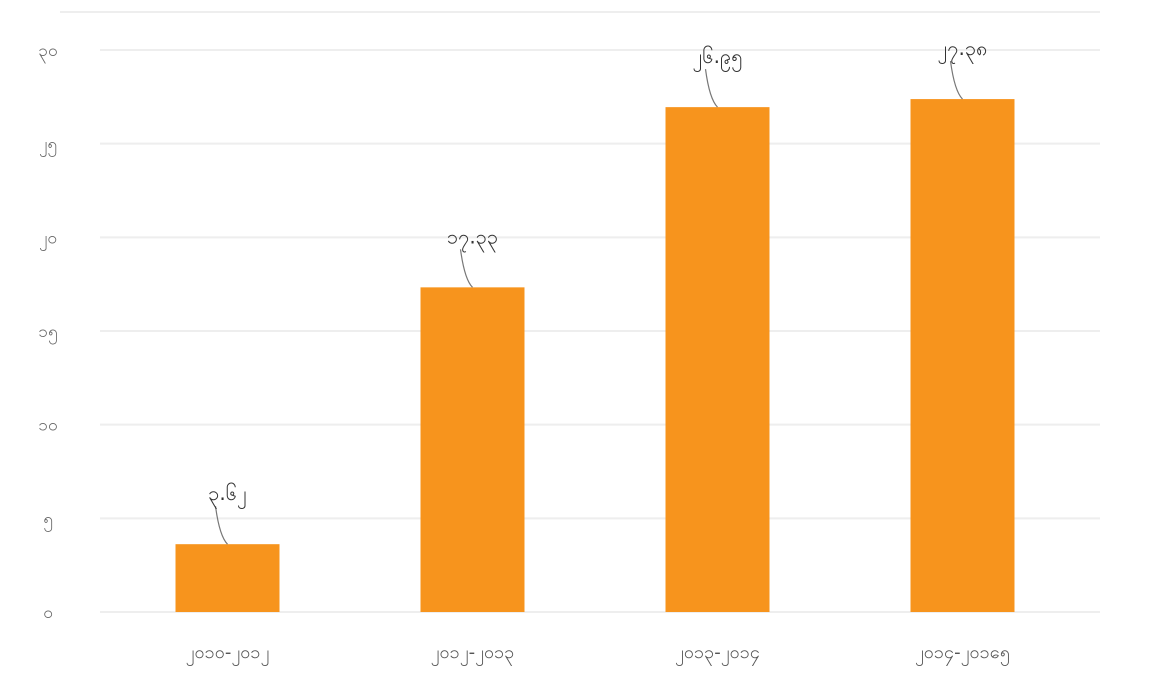 The width and height of the screenshot is (1156, 681). Describe the element at coordinates (473, 654) in the screenshot. I see `x-tick-label: ၂၀၁၂-၂၀၁၃` at that location.